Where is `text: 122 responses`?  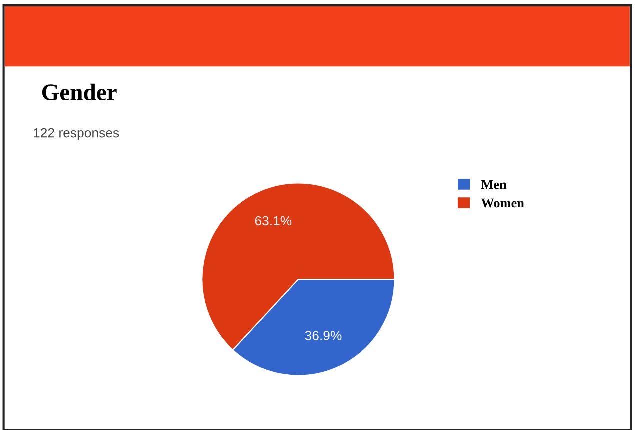
text: 122 responses is located at coordinates (77, 134).